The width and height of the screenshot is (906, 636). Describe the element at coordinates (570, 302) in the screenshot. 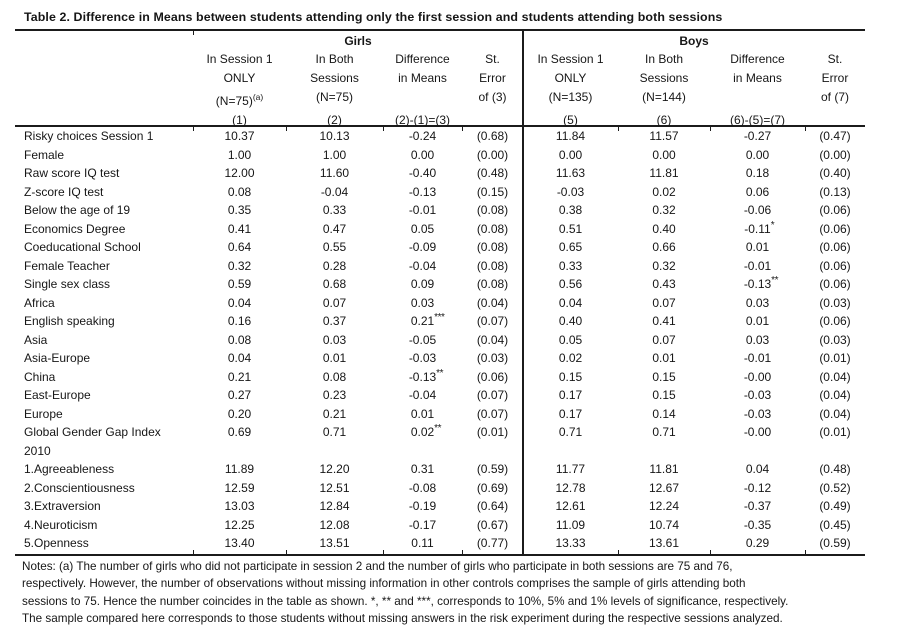

I see `cell-b1: 0.04` at that location.